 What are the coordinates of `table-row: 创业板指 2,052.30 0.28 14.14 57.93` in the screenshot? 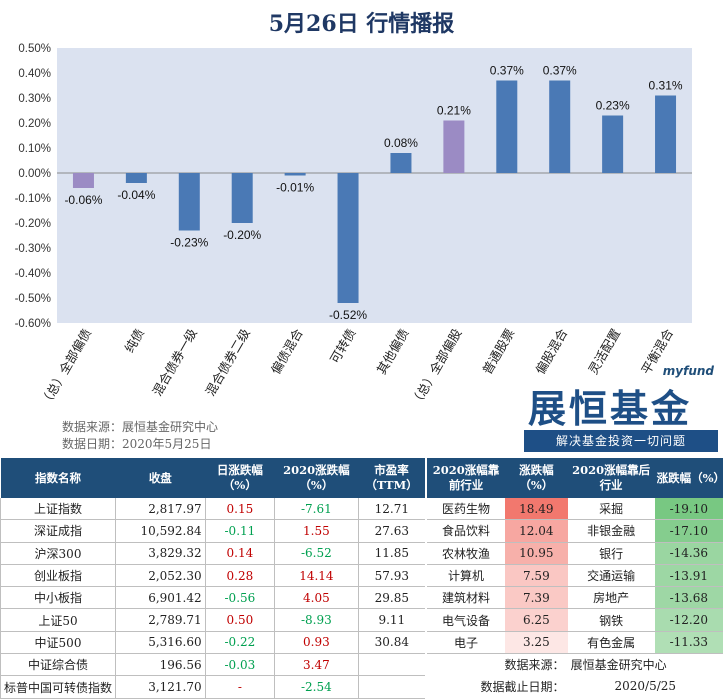 It's located at (212, 576).